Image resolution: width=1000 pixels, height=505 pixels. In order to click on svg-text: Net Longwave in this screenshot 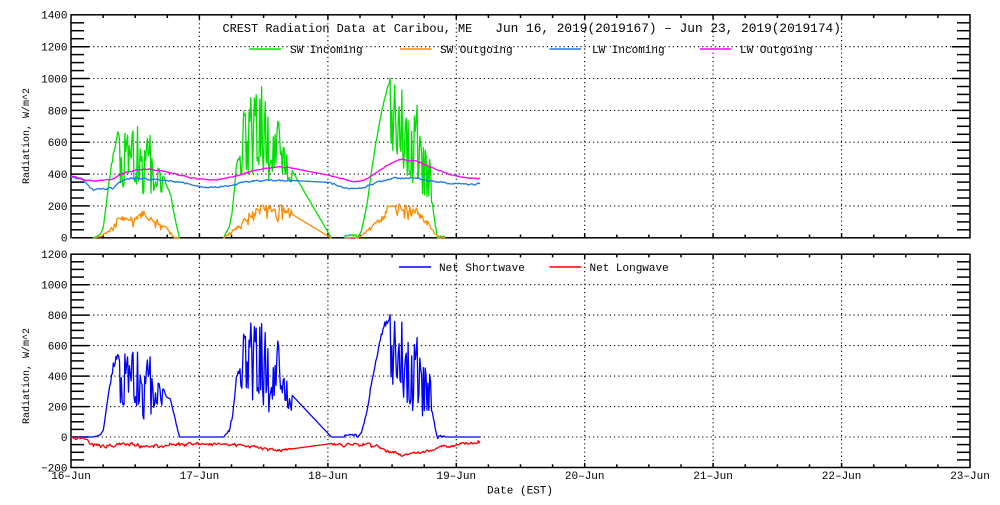, I will do `click(629, 269)`.